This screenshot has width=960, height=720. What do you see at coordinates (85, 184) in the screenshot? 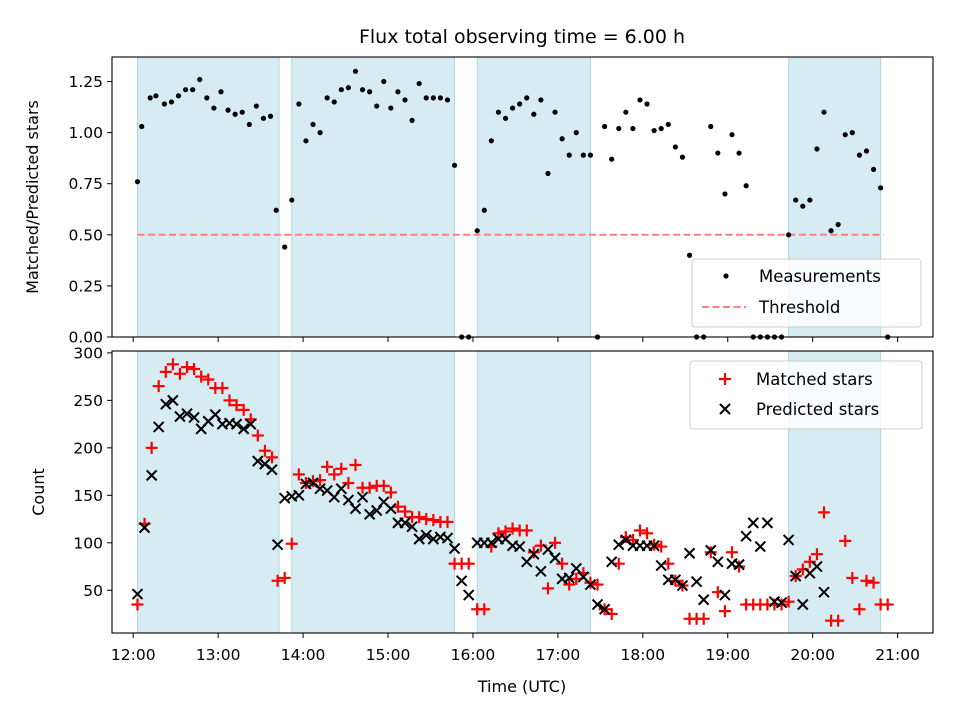
I see `y-tick-label: 0.75` at bounding box center [85, 184].